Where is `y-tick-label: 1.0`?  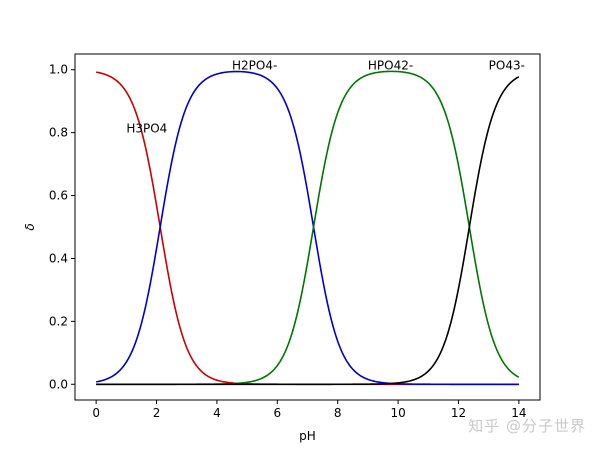 y-tick-label: 1.0 is located at coordinates (58, 70).